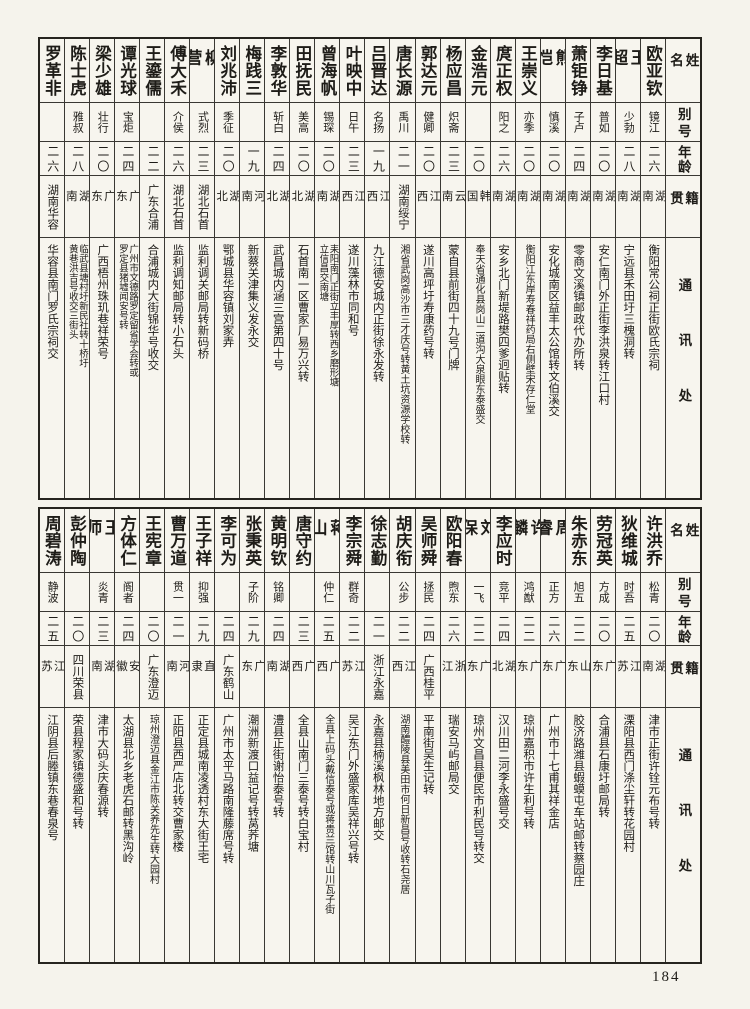 The image size is (750, 1009). Describe the element at coordinates (127, 592) in the screenshot. I see `person-alias-cell: 阍者` at that location.